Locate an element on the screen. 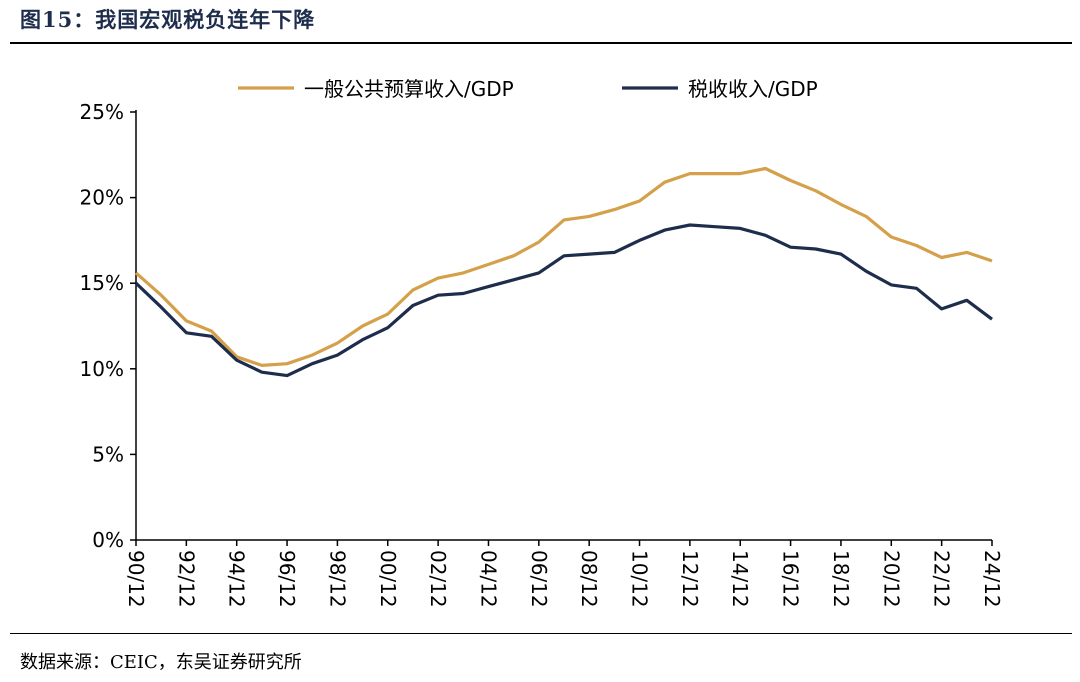 The image size is (1080, 682). x-tick-label: 00/12 is located at coordinates (388, 579).